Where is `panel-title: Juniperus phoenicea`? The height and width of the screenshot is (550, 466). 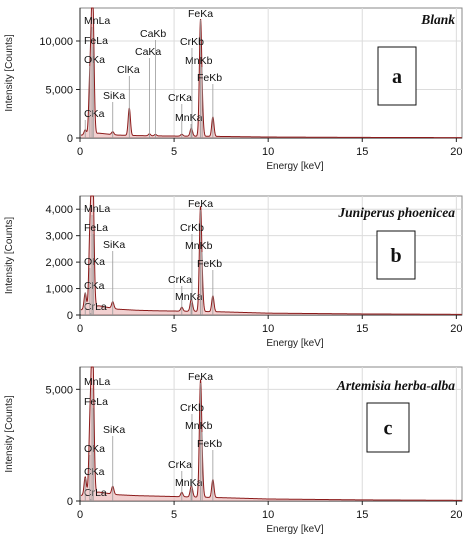
panel-title: Juniperus phoenicea is located at coordinates (396, 212).